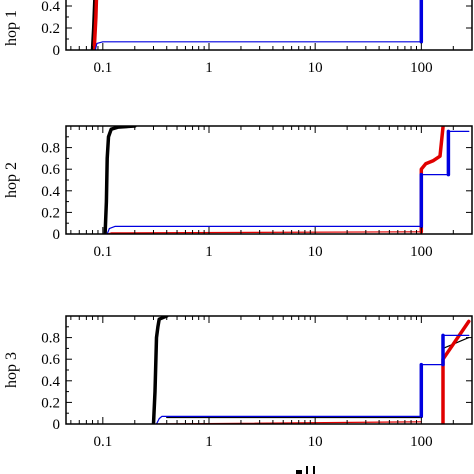 This screenshot has height=474, width=474. I want to click on x-axis-label-fragment, so click(305, 470).